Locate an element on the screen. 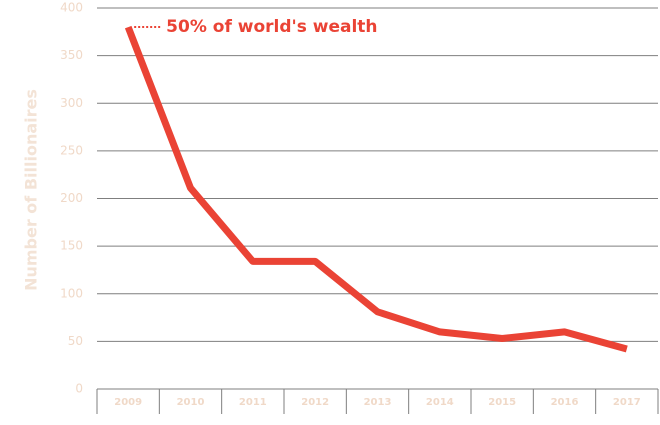  y-tick-label: 200 is located at coordinates (71, 198).